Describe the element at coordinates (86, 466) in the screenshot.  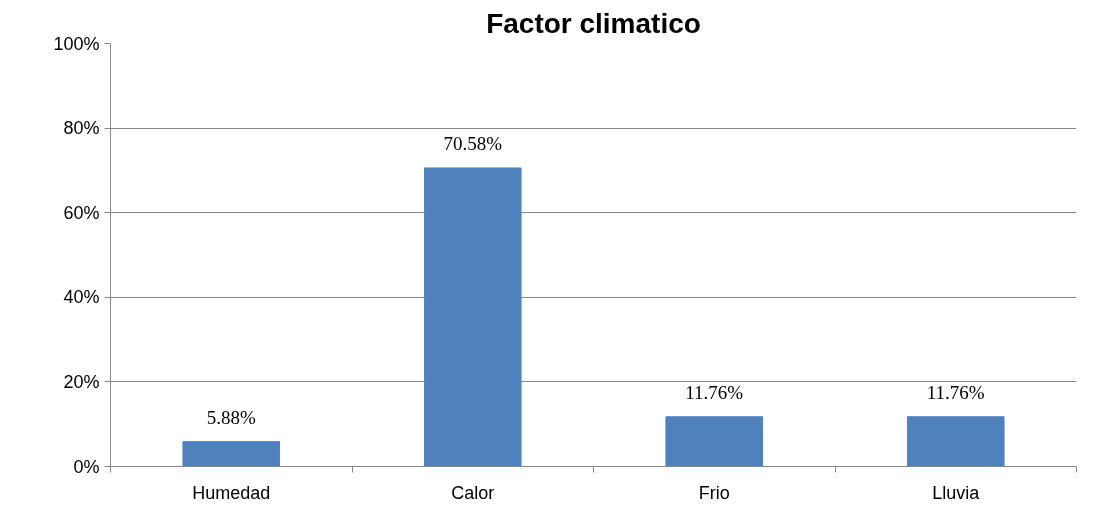
I see `y-tick-label: 0%` at that location.